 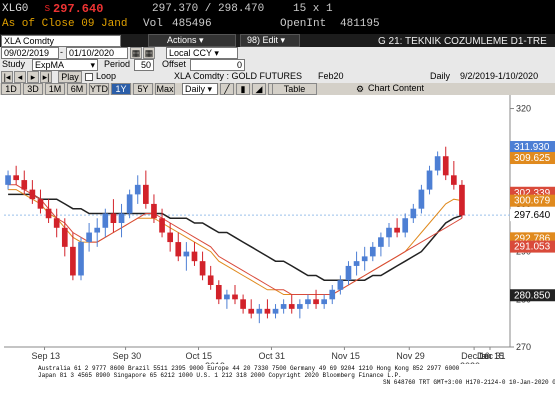 I want to click on frequency-select: Daily ▾, so click(x=200, y=89).